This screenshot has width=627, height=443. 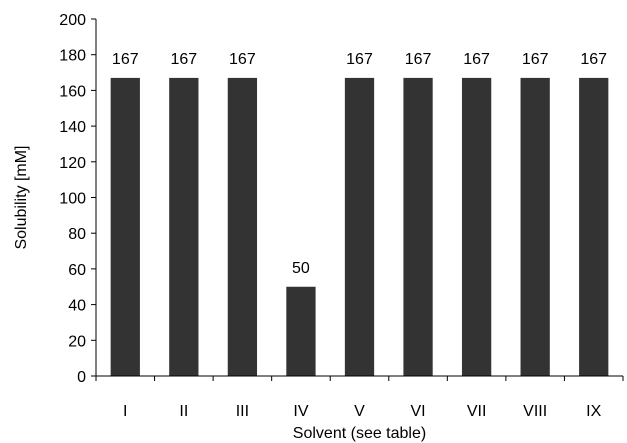 I want to click on x-tick-label: I, so click(x=125, y=411).